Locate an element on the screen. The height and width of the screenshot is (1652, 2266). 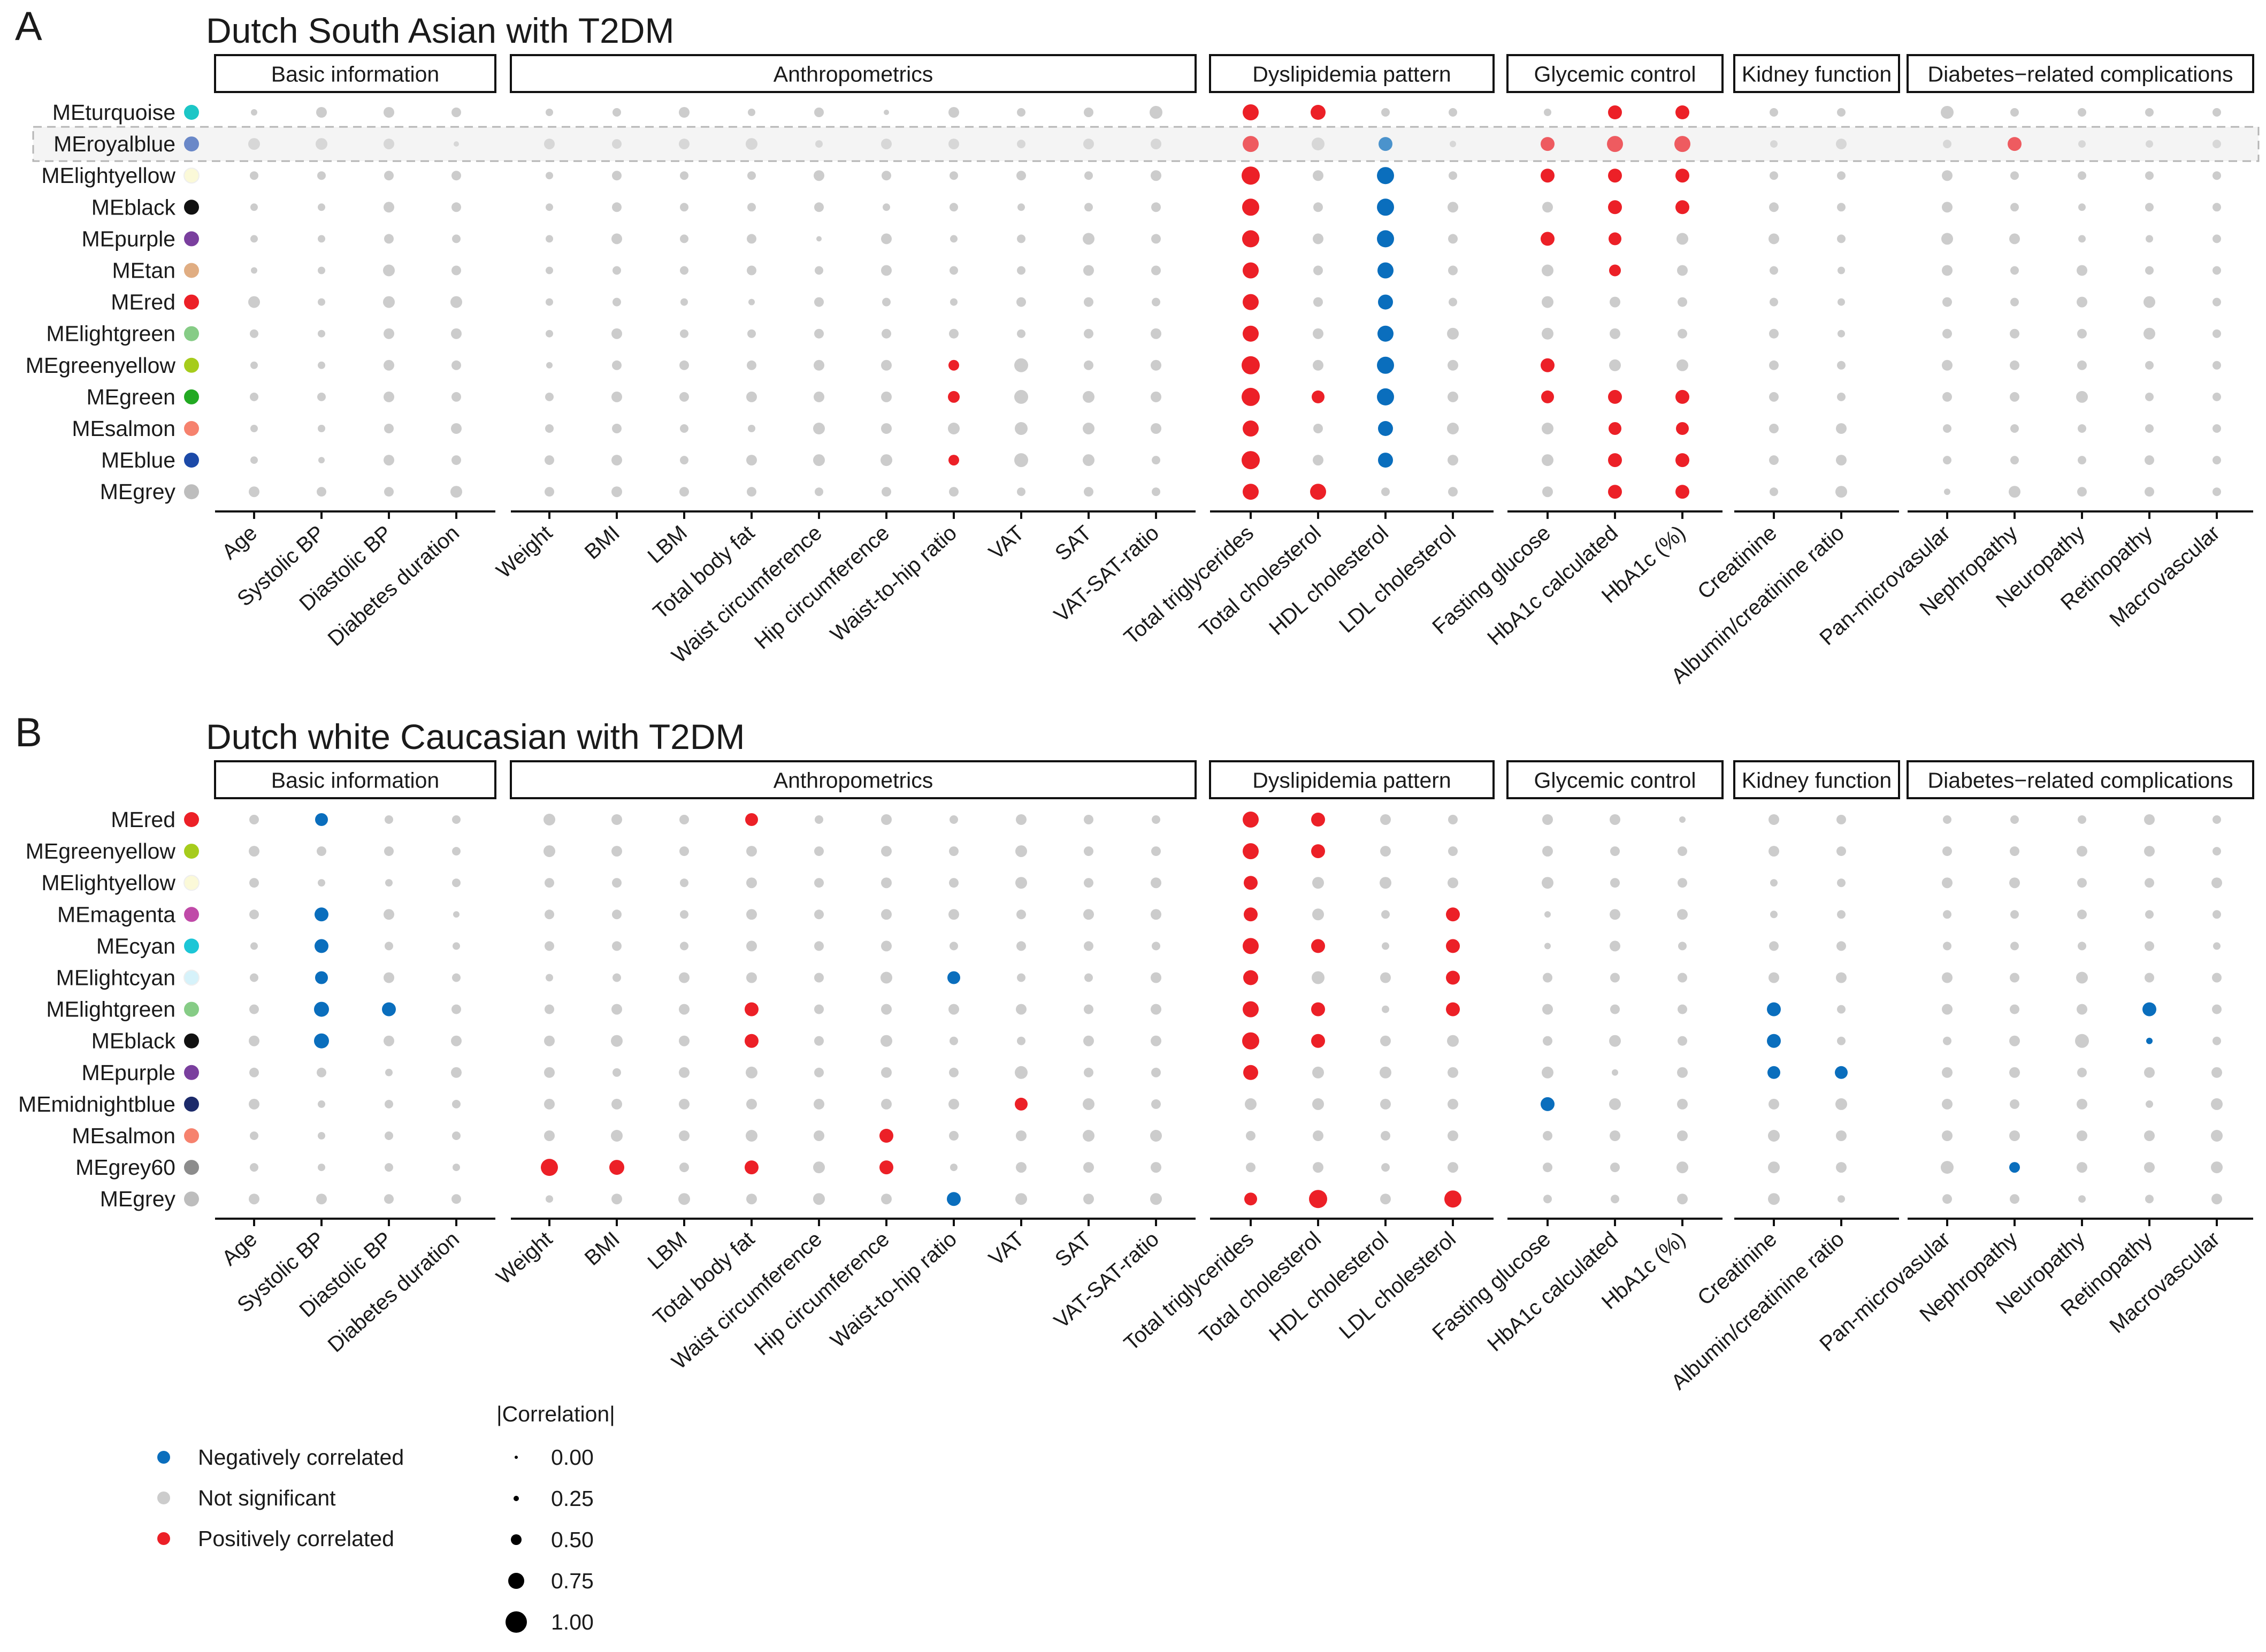
x-tick-label-lbm: LBM is located at coordinates (667, 1250).